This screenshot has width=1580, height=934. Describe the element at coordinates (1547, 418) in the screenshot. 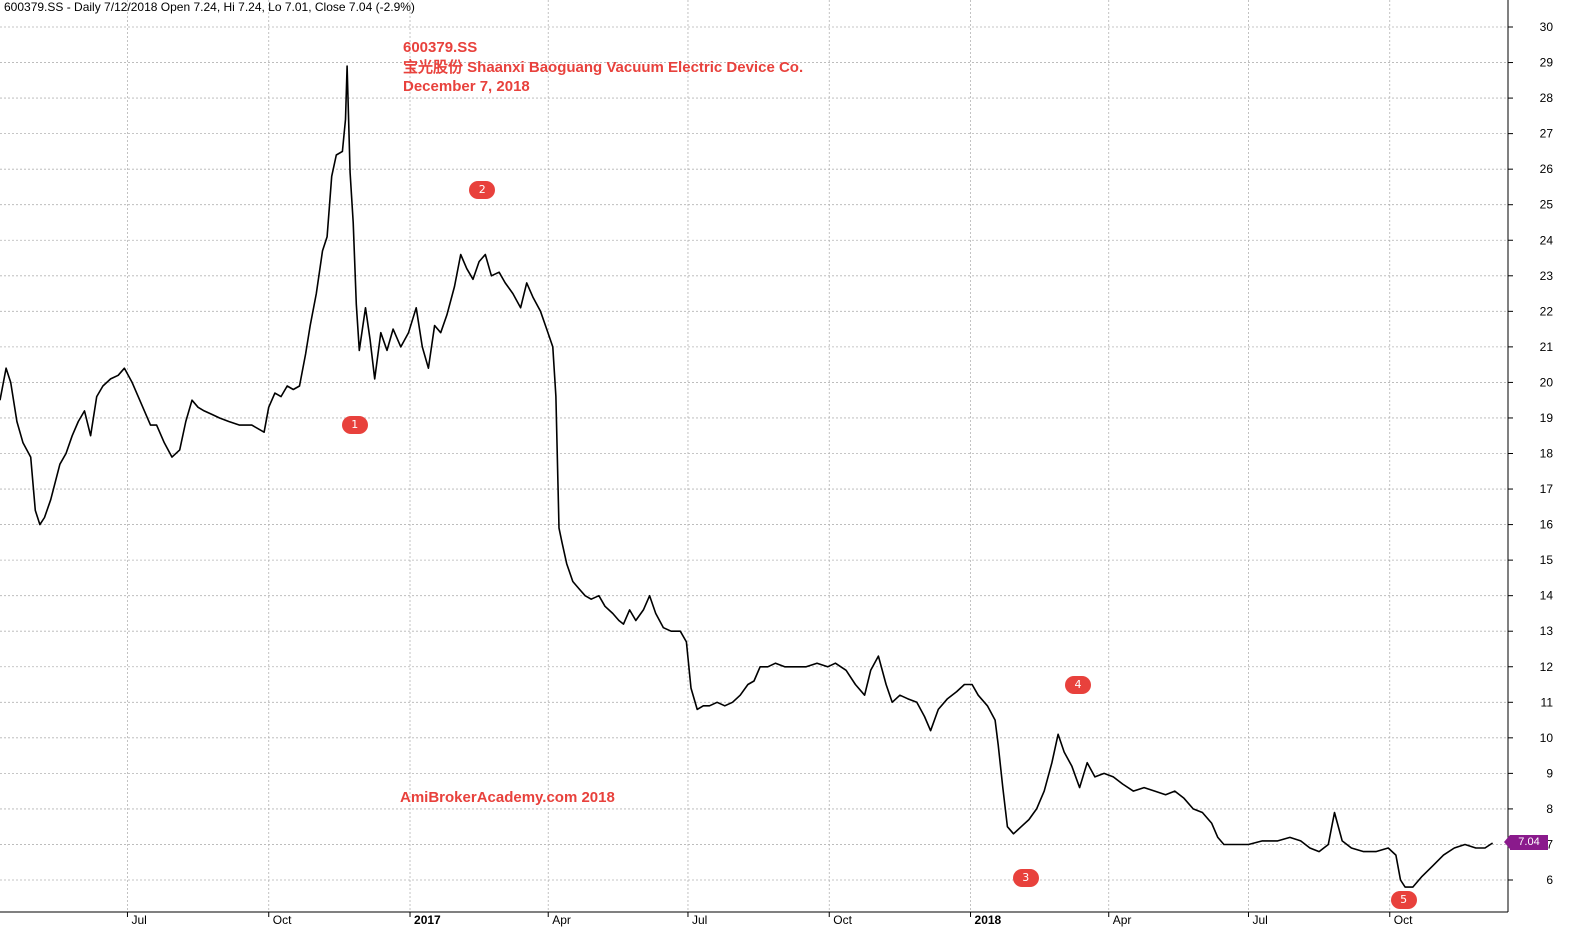

I see `y-tick-label: 19` at that location.